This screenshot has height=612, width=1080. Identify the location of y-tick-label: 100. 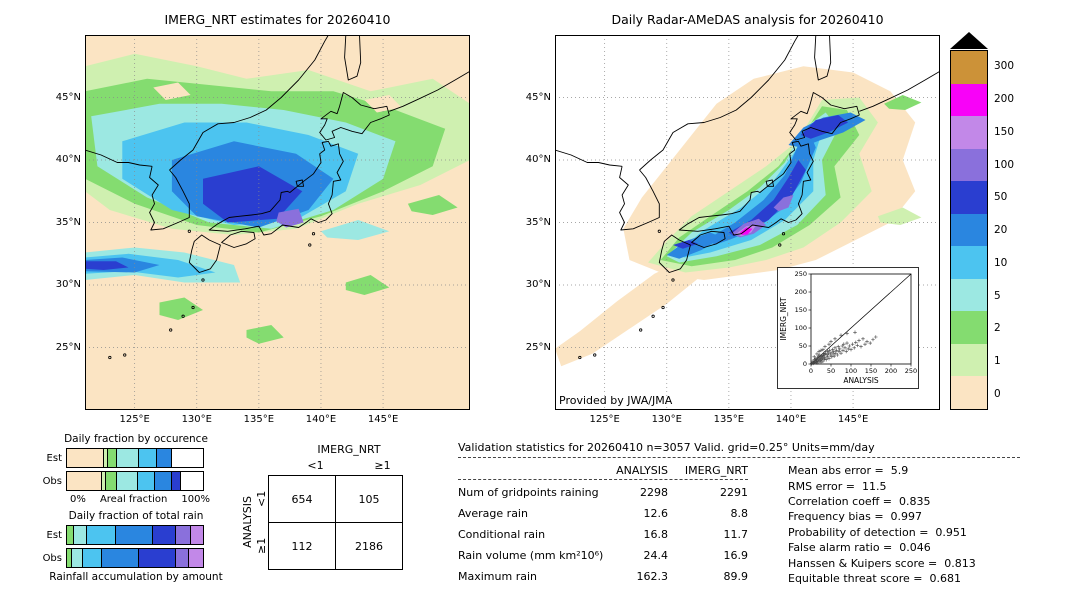
(801, 328).